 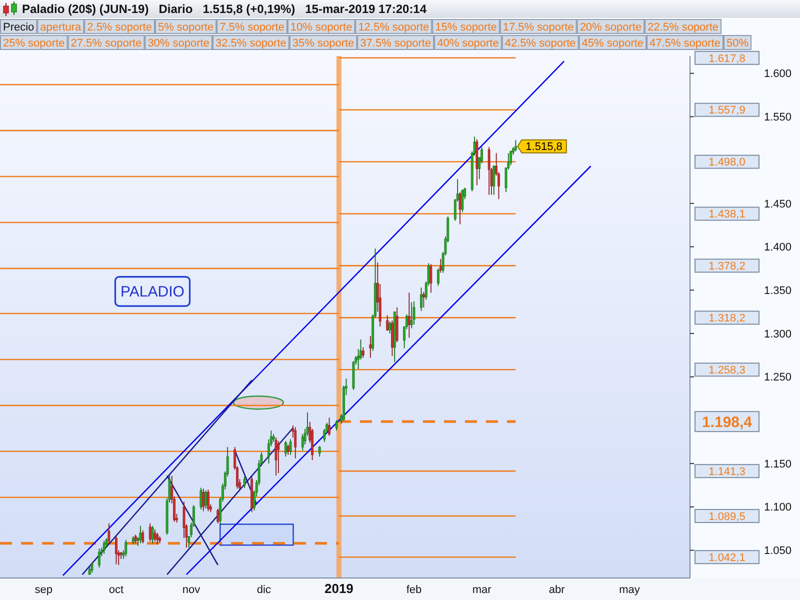 What do you see at coordinates (685, 42) in the screenshot?
I see `button: 47.5% soporte` at bounding box center [685, 42].